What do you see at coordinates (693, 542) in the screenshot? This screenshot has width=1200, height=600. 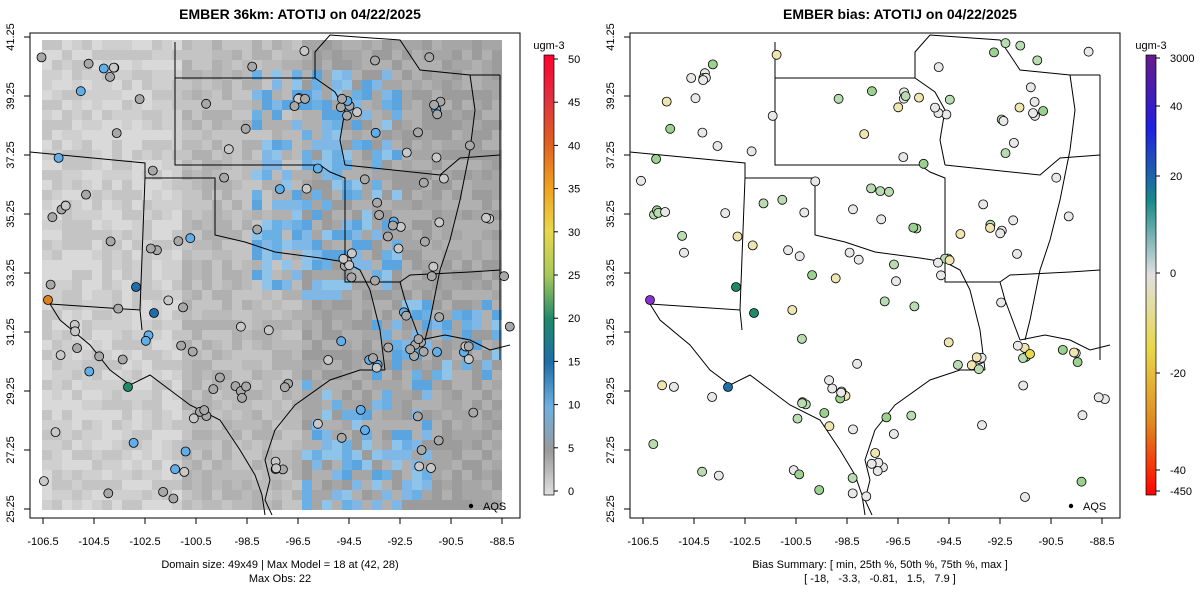 I see `x-tick-label: -104.5` at bounding box center [693, 542].